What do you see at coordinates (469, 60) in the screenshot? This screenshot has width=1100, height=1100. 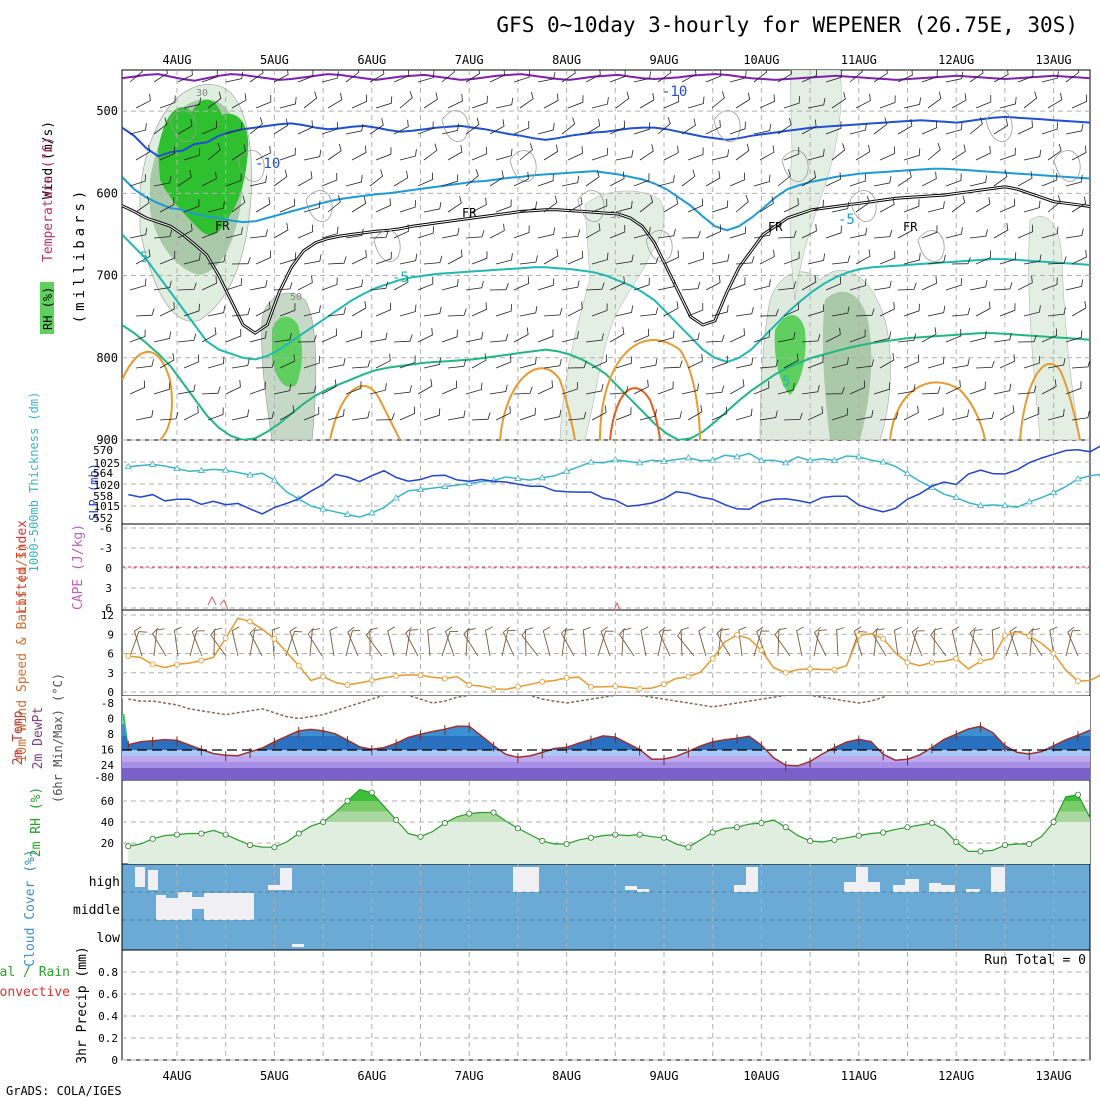 I see `top-date-7AUG: 7AUG` at bounding box center [469, 60].